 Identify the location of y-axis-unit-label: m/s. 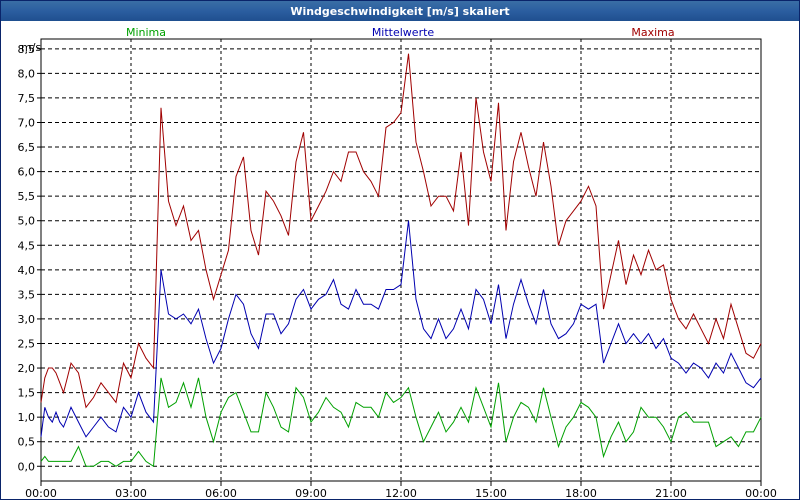
(31, 47).